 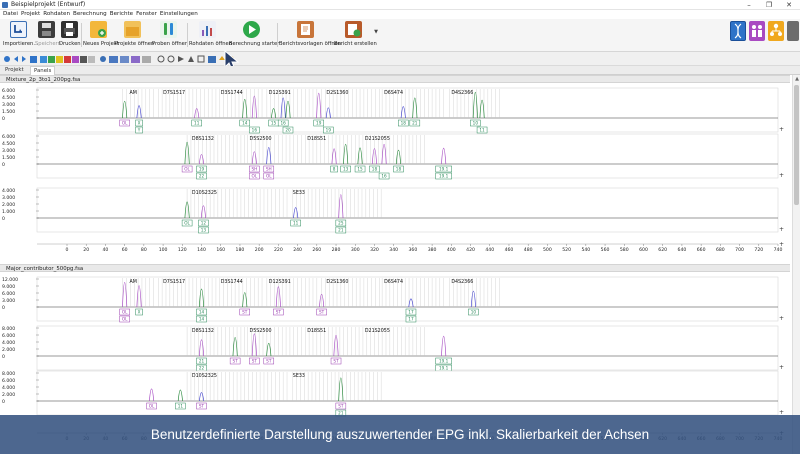 I want to click on tab-projekt: Projekt, so click(x=14, y=70).